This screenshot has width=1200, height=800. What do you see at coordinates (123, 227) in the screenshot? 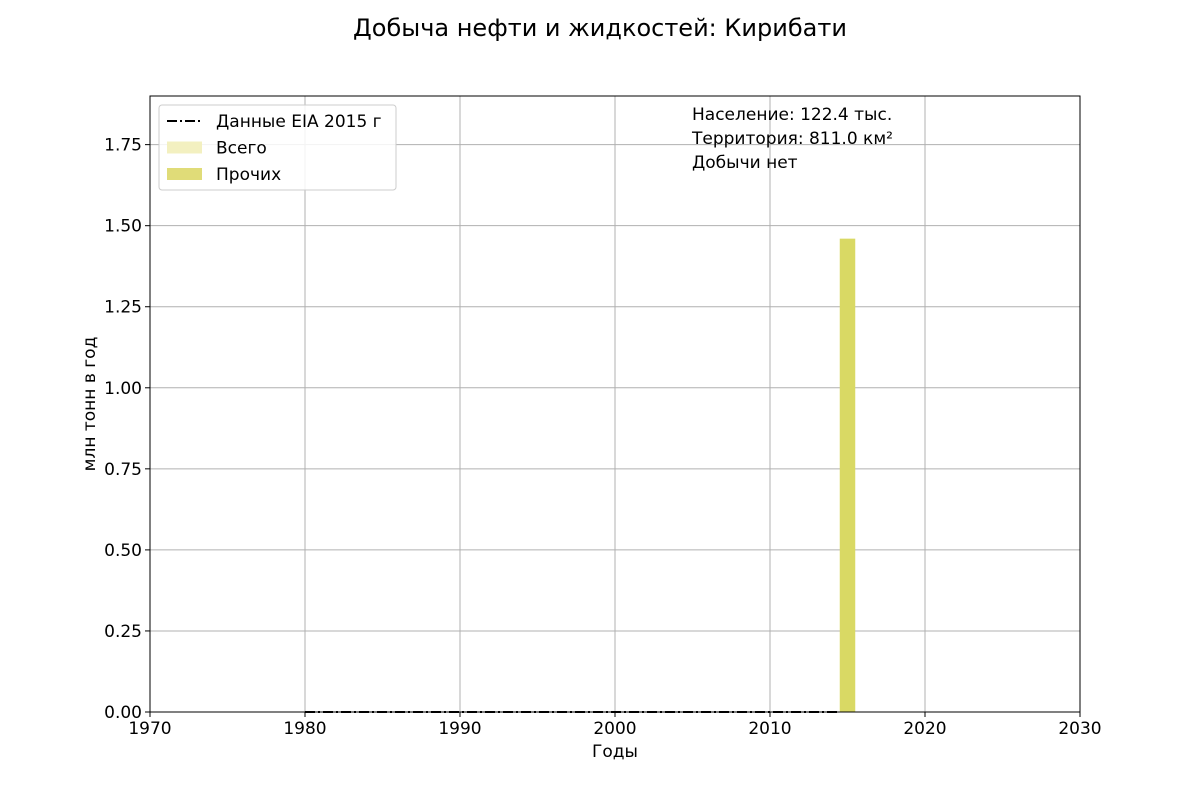
I see `y-tick-label: 1.50` at bounding box center [123, 227].